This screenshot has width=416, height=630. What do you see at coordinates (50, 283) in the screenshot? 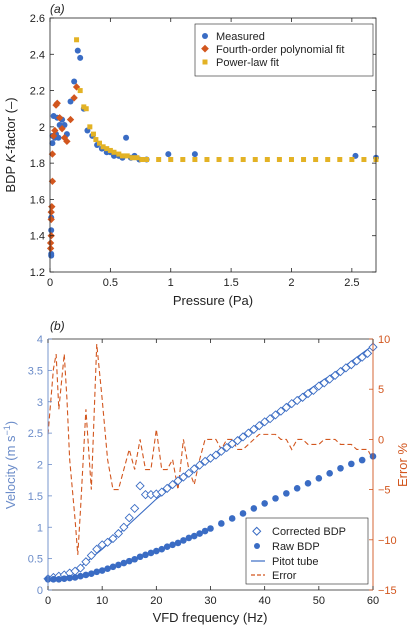
I see `panel-a-x-tick-label: 0` at bounding box center [50, 283].